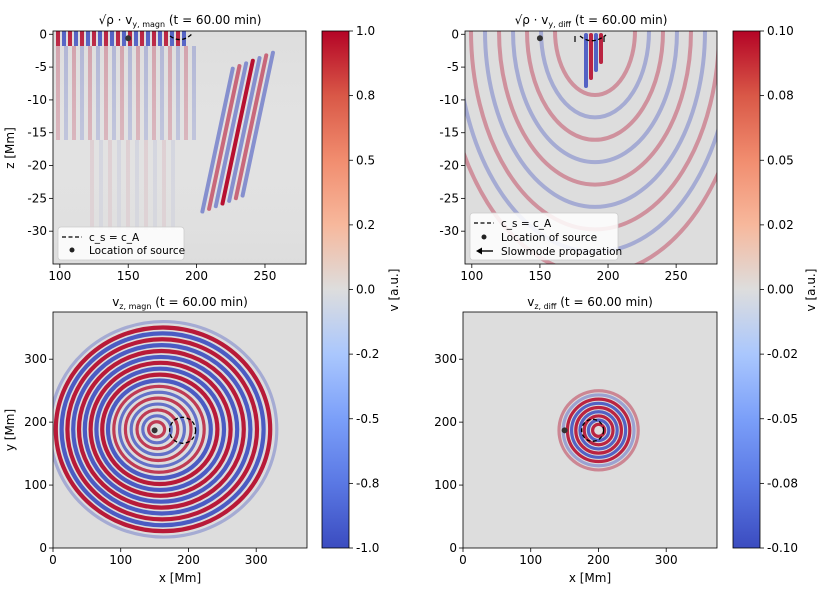  What do you see at coordinates (365, 290) in the screenshot?
I see `colorbar-tick-label: 0.0` at bounding box center [365, 290].